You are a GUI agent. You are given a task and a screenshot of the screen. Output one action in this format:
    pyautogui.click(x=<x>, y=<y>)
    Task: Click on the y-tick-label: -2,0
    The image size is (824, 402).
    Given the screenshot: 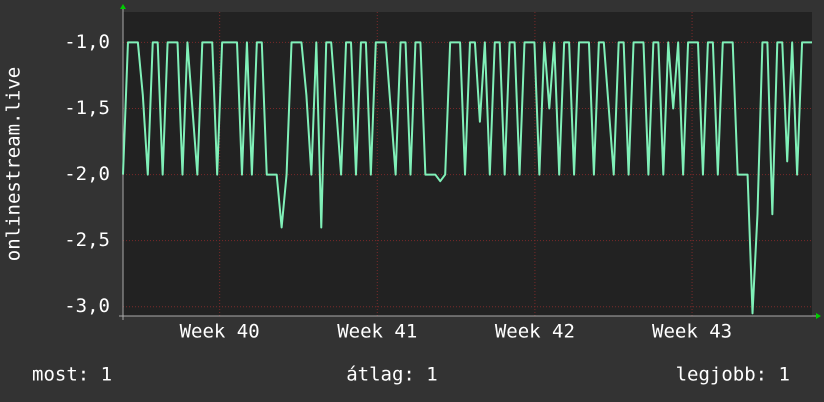 What is the action you would take?
    pyautogui.click(x=87, y=174)
    